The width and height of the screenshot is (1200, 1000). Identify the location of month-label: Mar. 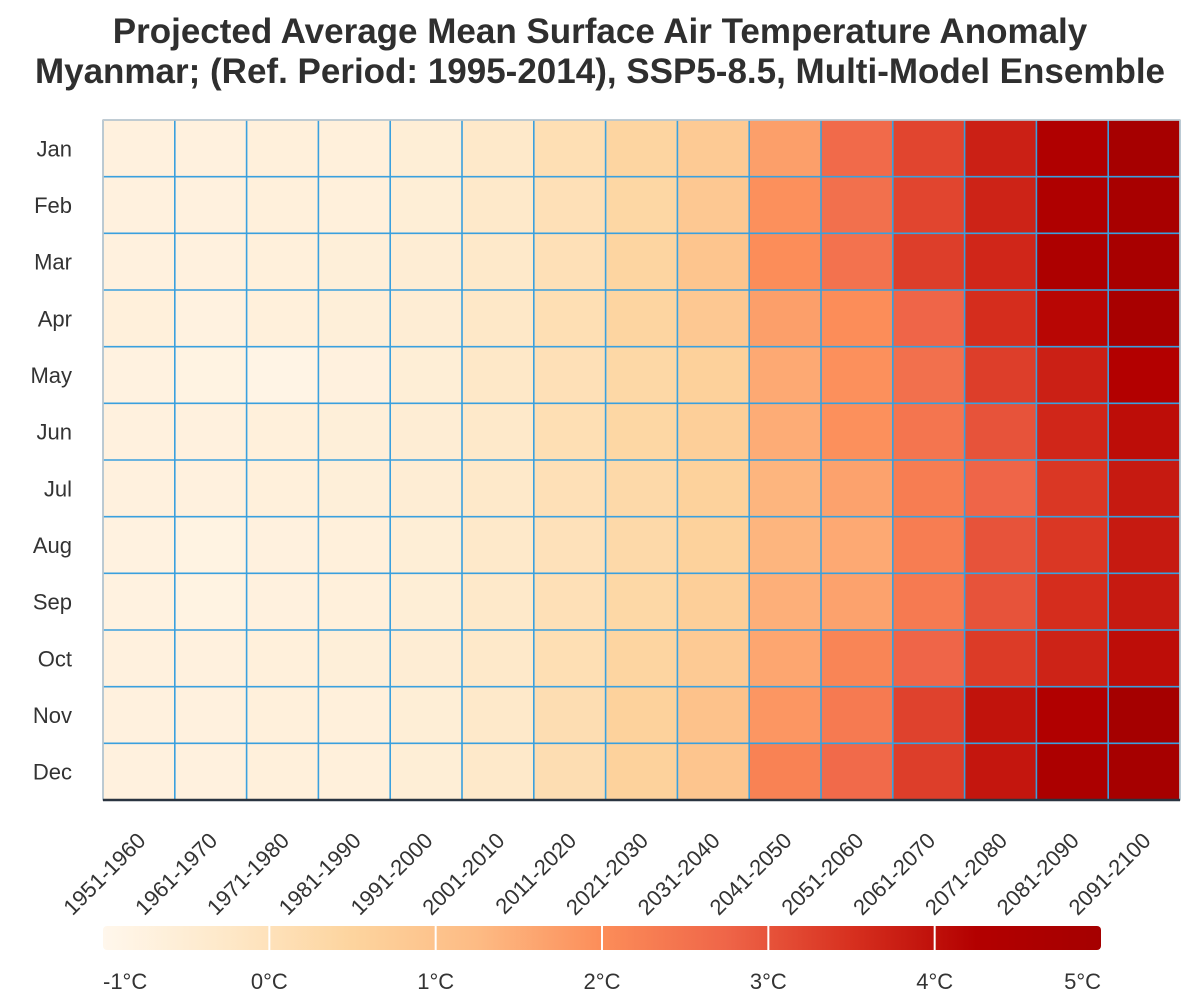
(53, 262).